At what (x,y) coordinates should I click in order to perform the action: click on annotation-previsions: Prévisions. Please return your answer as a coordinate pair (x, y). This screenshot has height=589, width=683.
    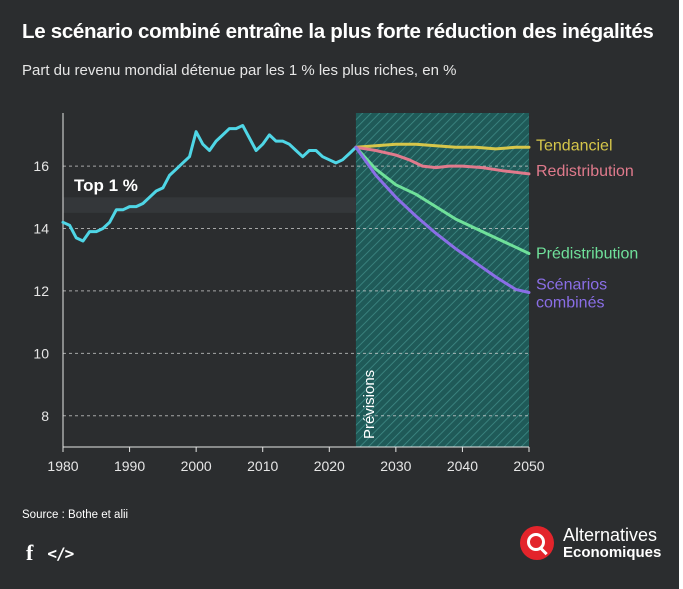
    Looking at the image, I should click on (369, 404).